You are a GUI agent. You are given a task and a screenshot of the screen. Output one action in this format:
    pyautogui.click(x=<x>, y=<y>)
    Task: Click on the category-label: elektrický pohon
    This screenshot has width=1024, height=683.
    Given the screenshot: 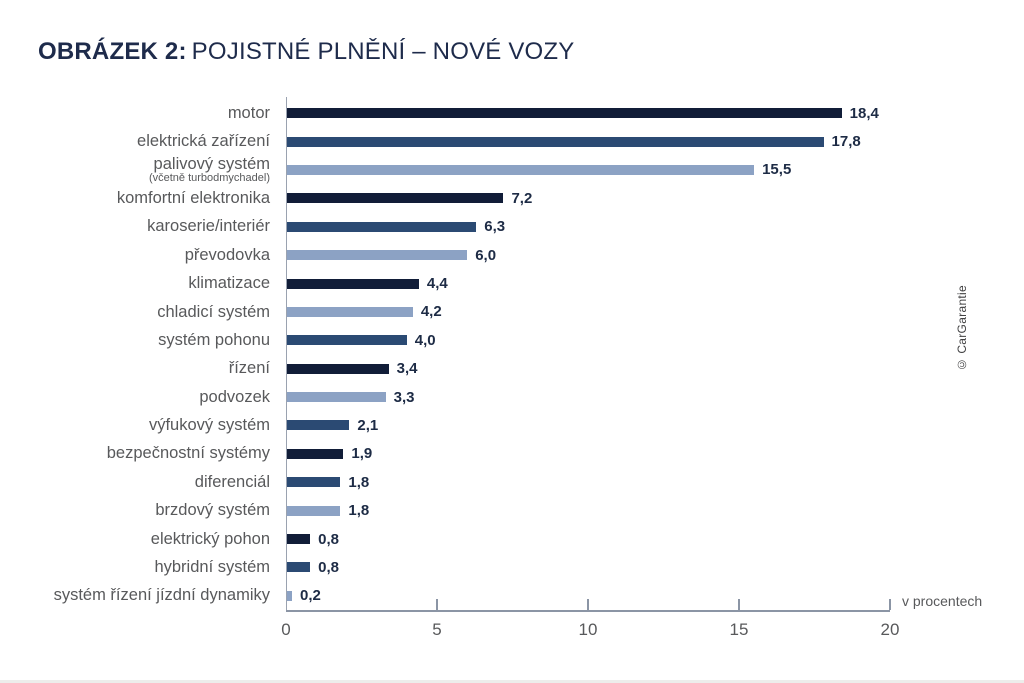 What is the action you would take?
    pyautogui.click(x=151, y=538)
    